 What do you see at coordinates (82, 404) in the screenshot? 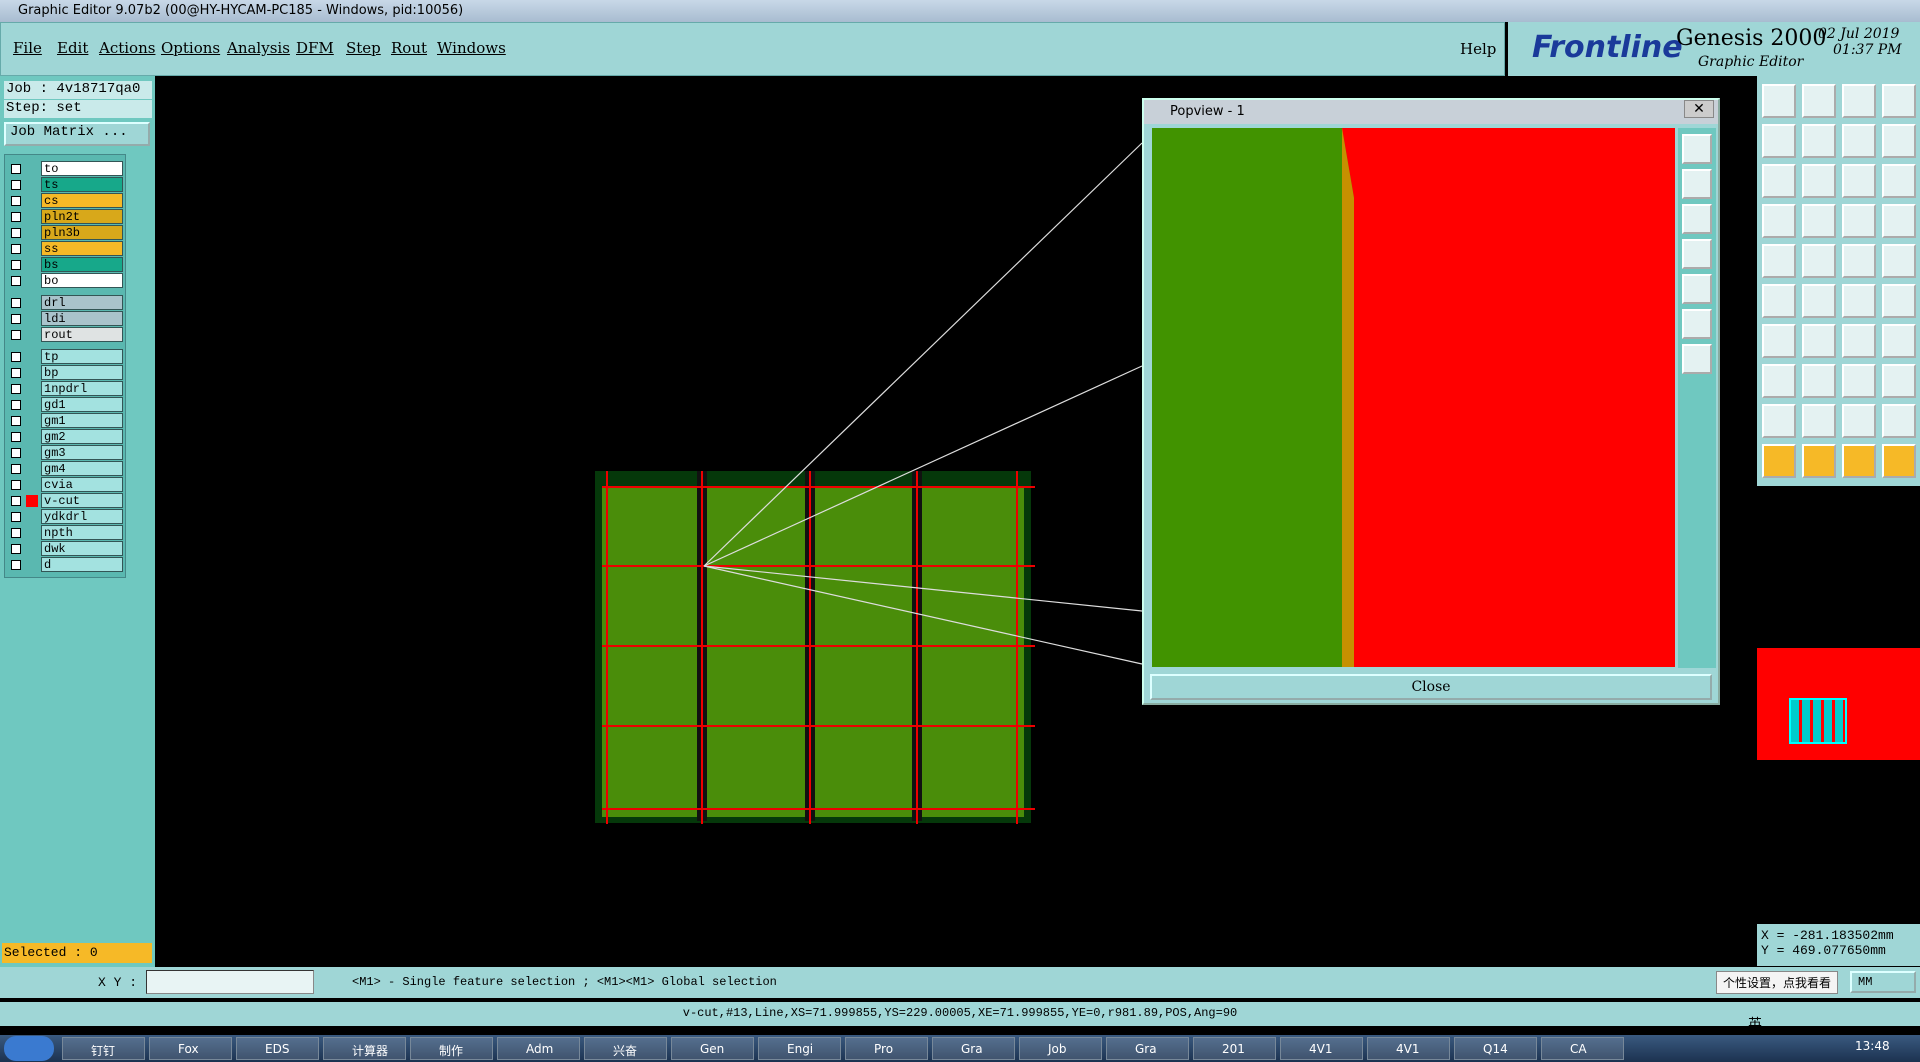
I see `layer-name: gd1` at bounding box center [82, 404].